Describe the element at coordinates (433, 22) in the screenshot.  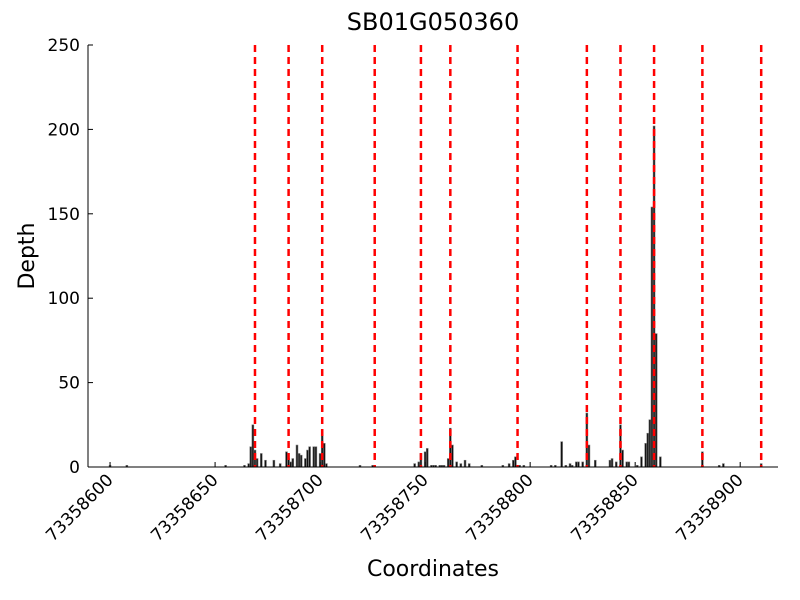
I see `chart-title: SB01G050360` at that location.